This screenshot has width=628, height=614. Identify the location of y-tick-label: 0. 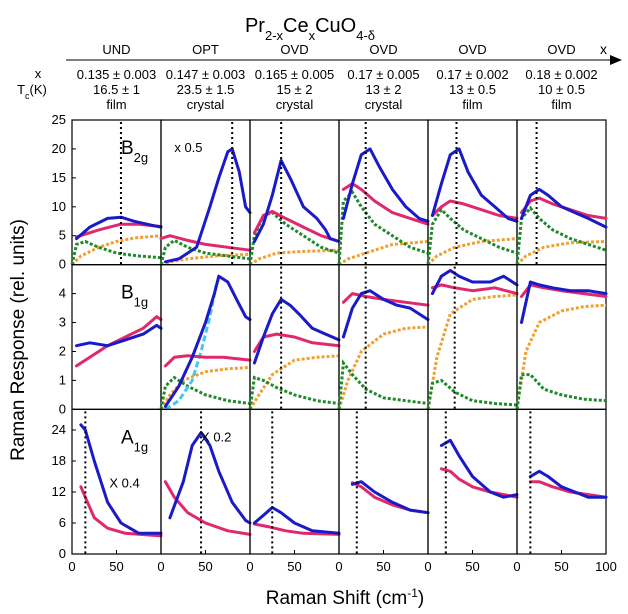
(62, 264).